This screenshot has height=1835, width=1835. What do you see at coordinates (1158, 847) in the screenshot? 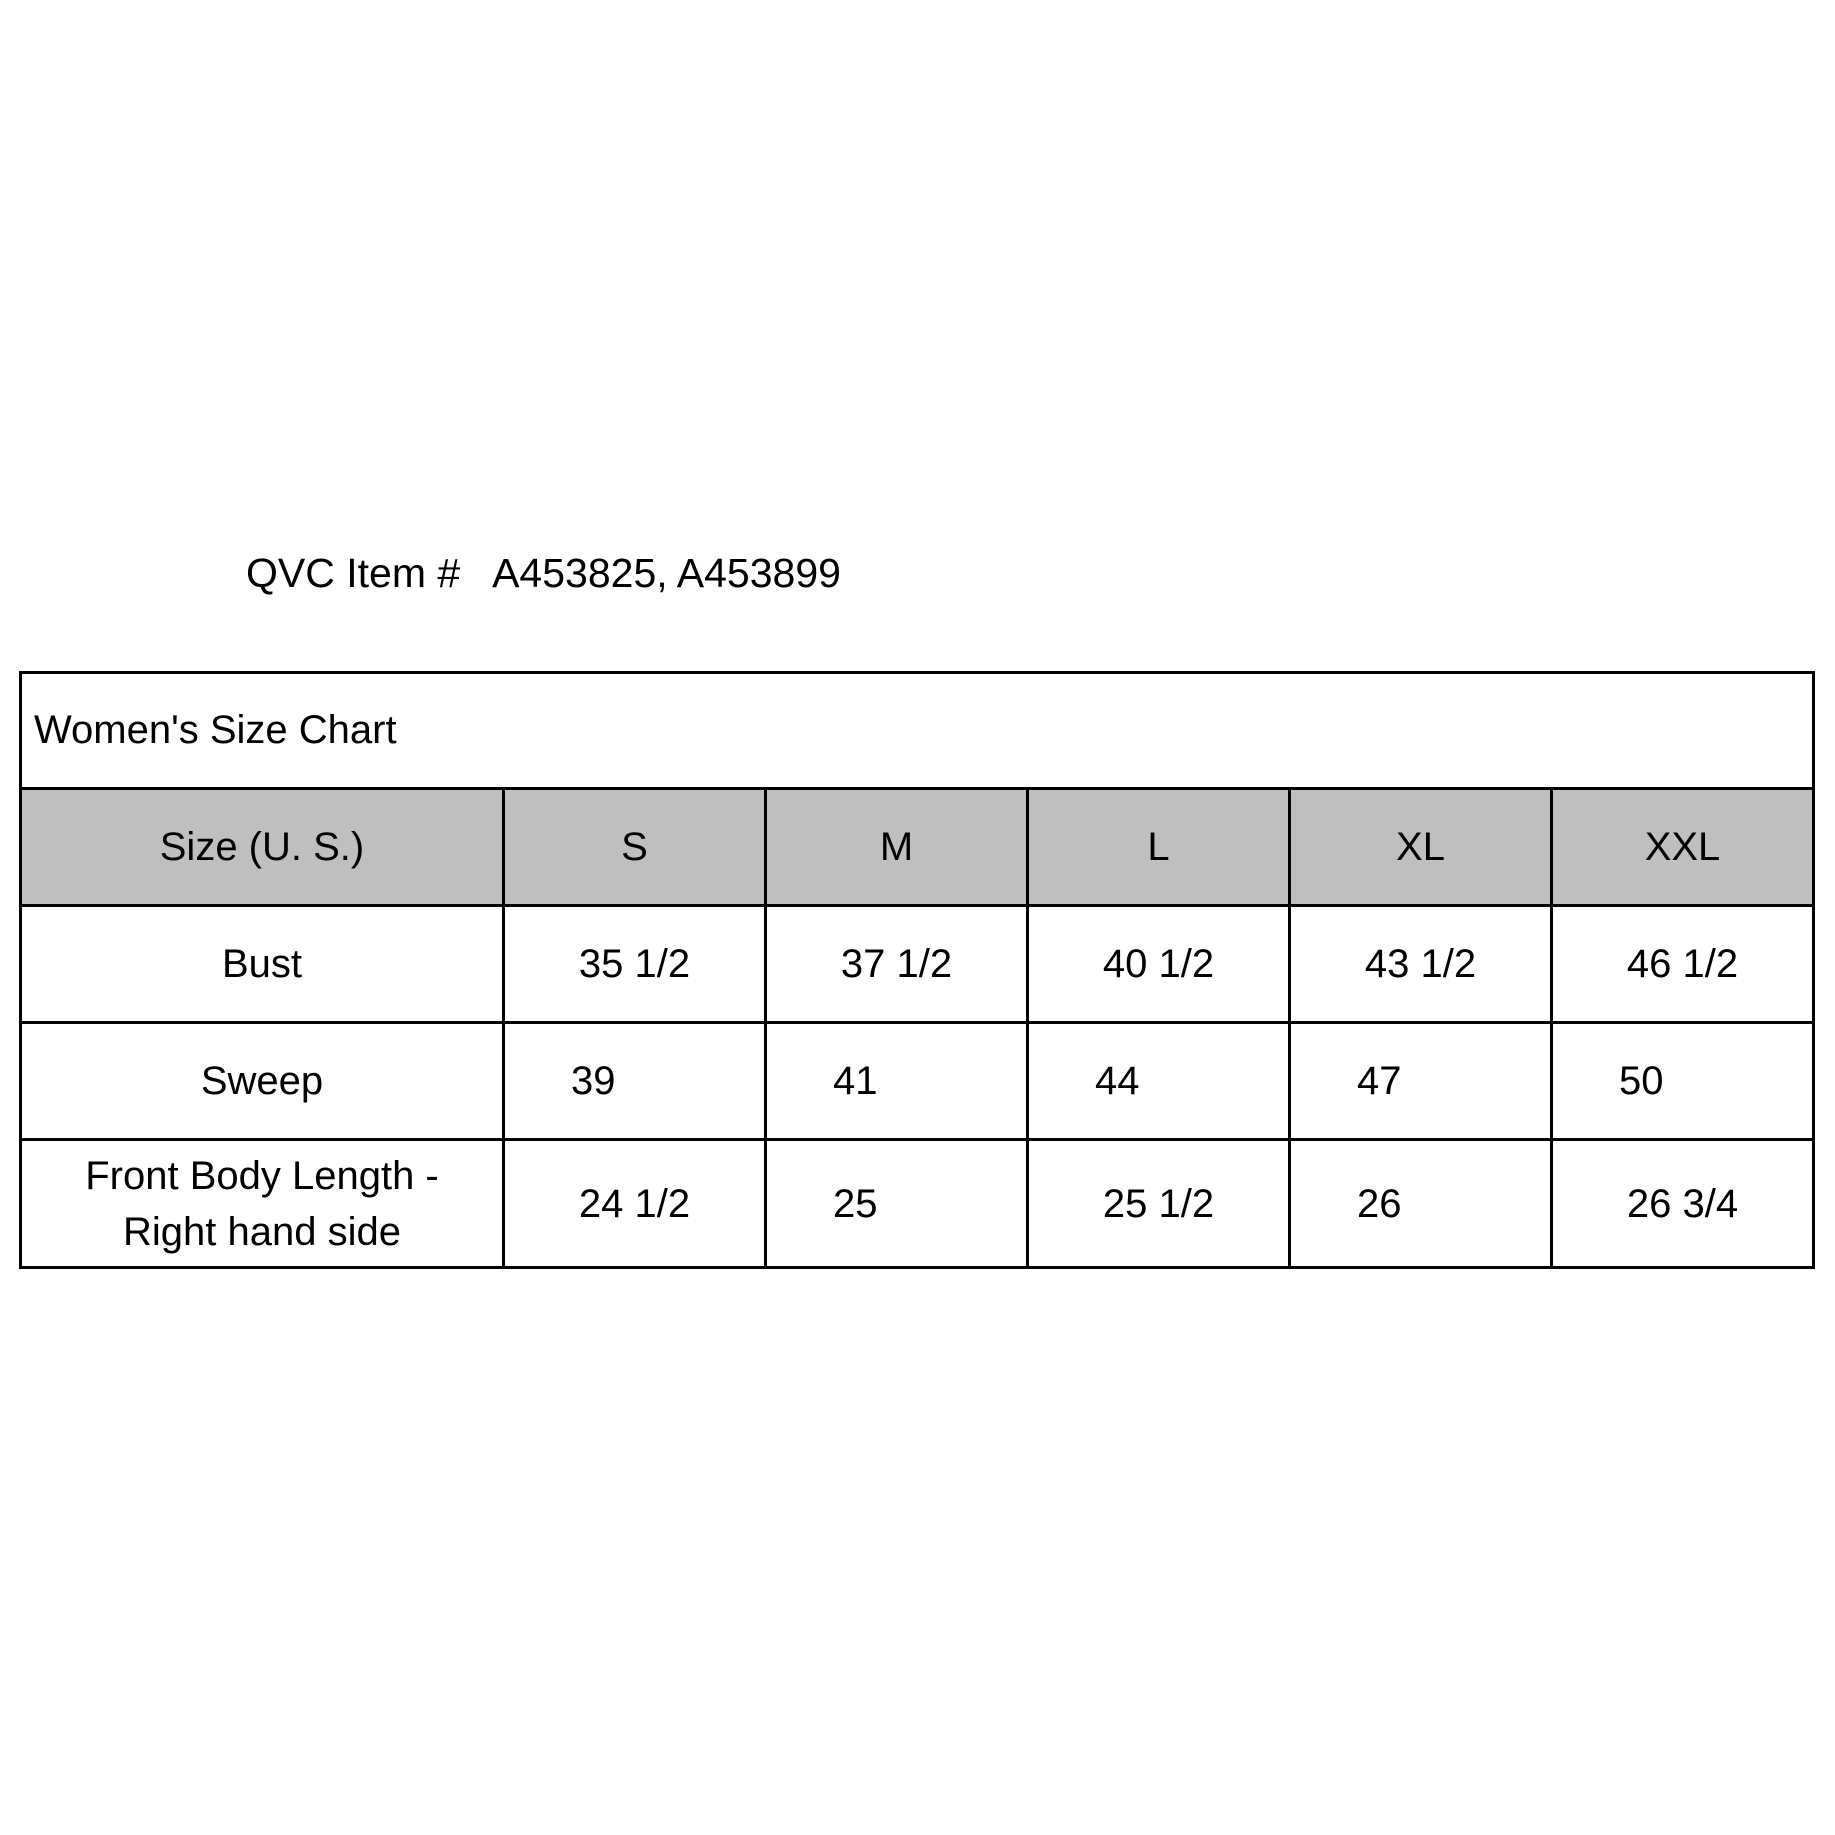
I see `header-cell-l: L` at bounding box center [1158, 847].